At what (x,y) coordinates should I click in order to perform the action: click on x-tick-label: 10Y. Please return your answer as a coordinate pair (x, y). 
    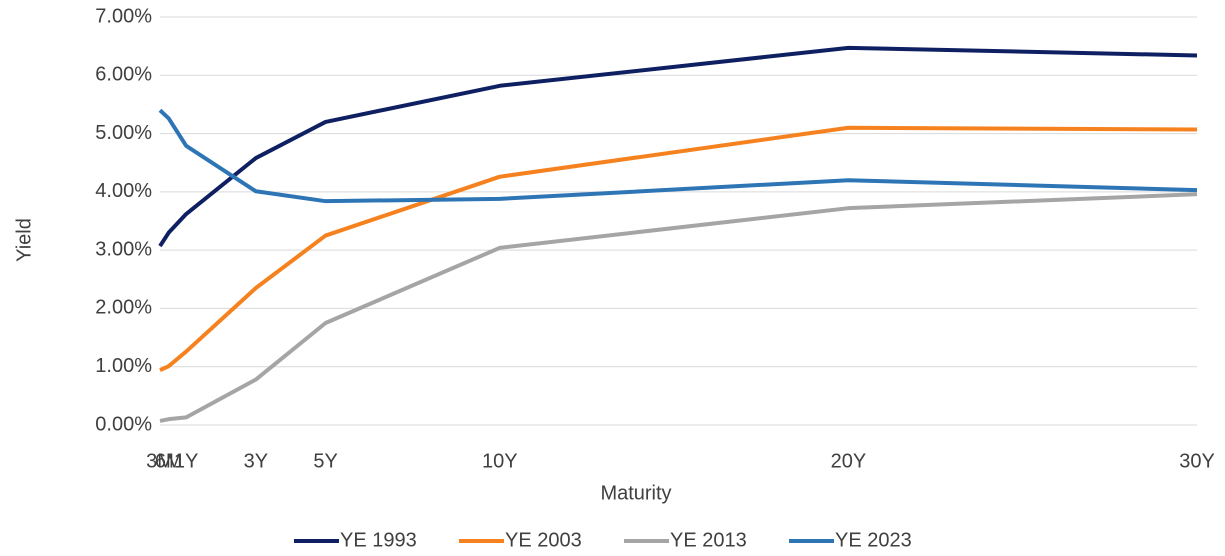
    Looking at the image, I should click on (500, 461).